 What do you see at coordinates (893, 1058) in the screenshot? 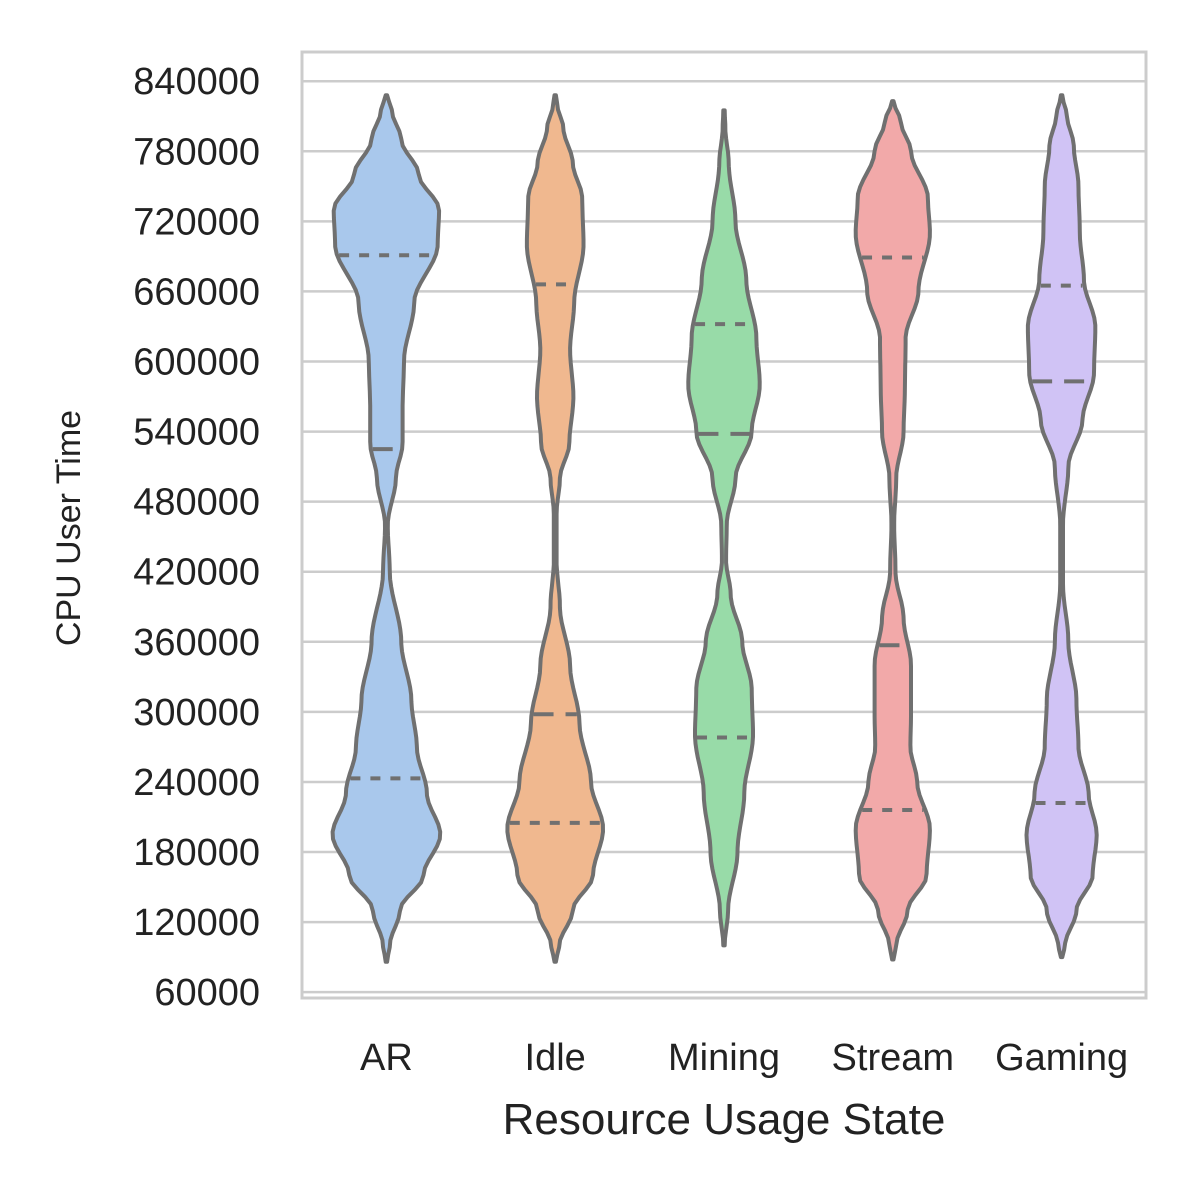
I see `x-tick-label: Stream` at bounding box center [893, 1058].